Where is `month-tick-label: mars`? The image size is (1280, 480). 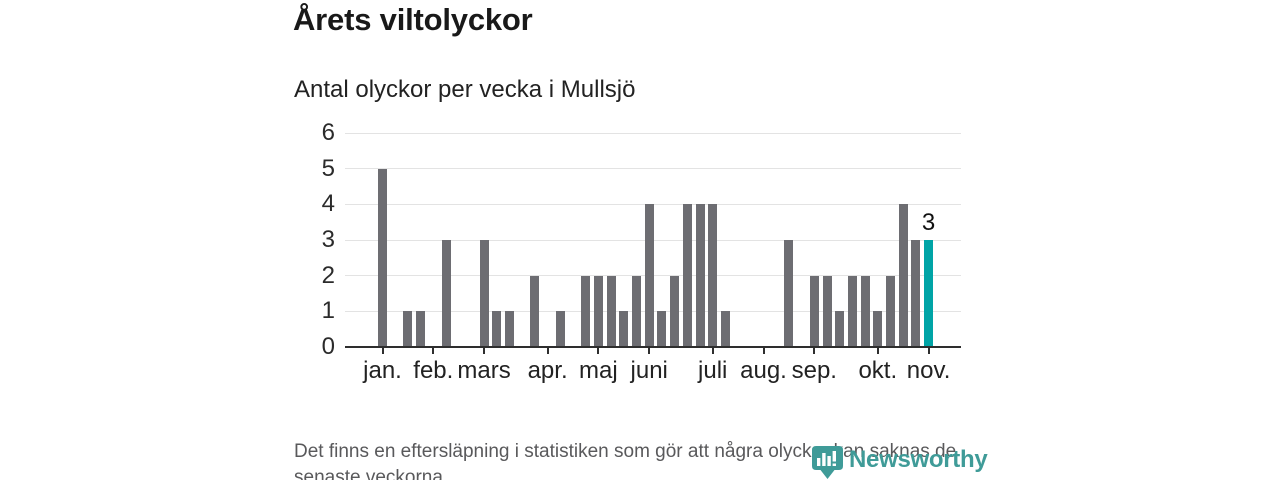
month-tick-label: mars is located at coordinates (484, 370).